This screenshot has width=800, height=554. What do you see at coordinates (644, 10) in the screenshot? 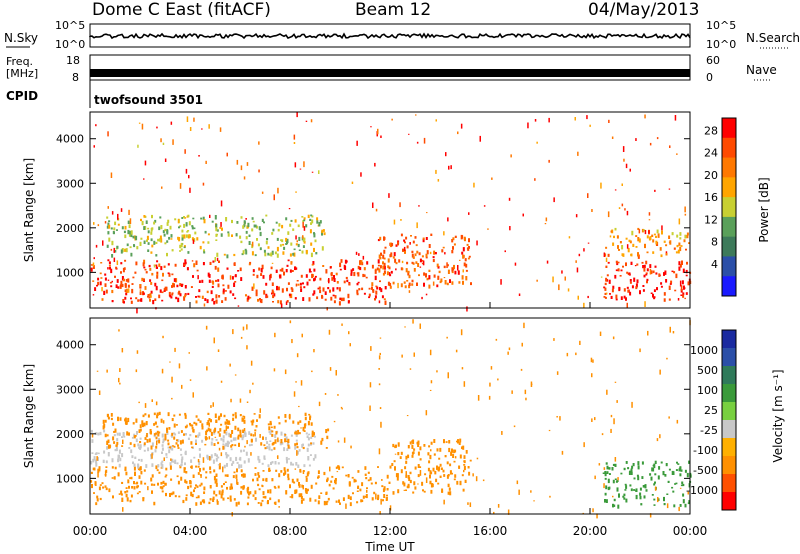
I see `date-label: 04/May/2013` at bounding box center [644, 10].